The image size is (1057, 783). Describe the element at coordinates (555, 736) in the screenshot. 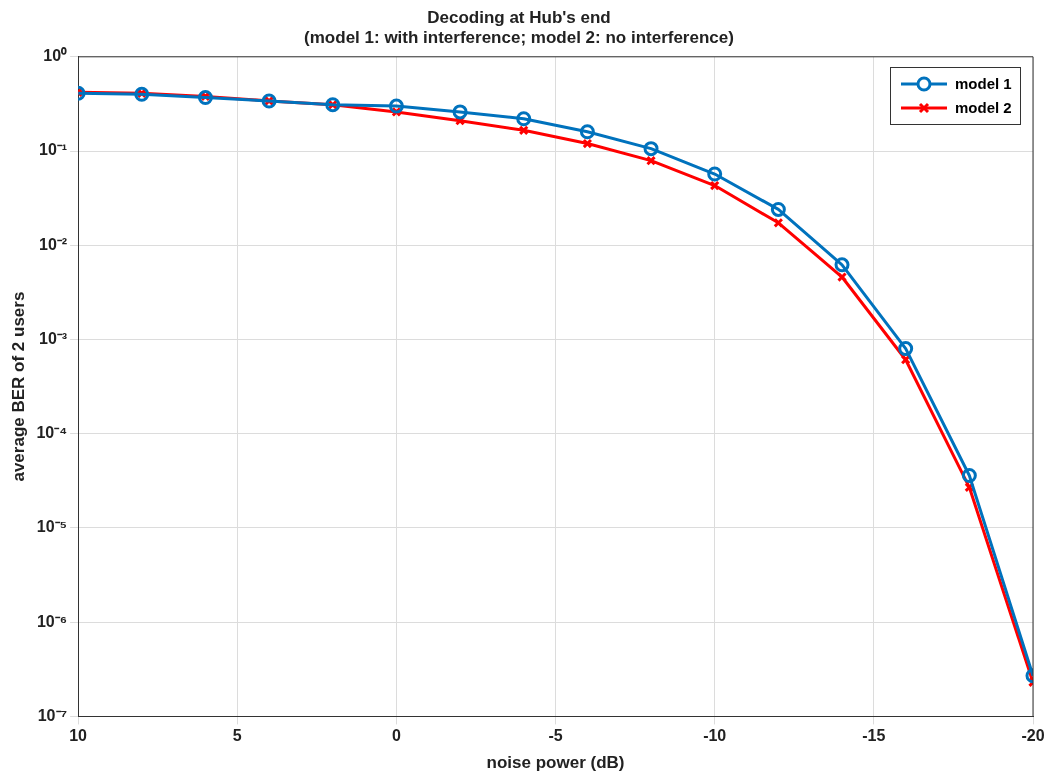

I see `x-tick-label: -5` at that location.